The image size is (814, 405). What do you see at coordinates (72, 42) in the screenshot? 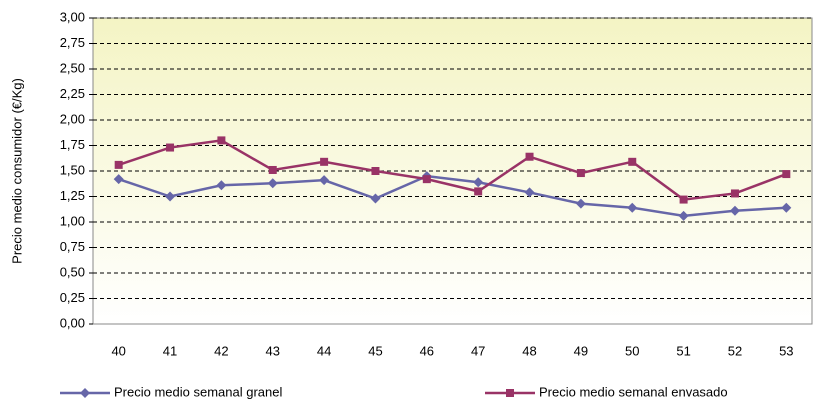
I see `y-tick-label: 2,75` at bounding box center [72, 42].